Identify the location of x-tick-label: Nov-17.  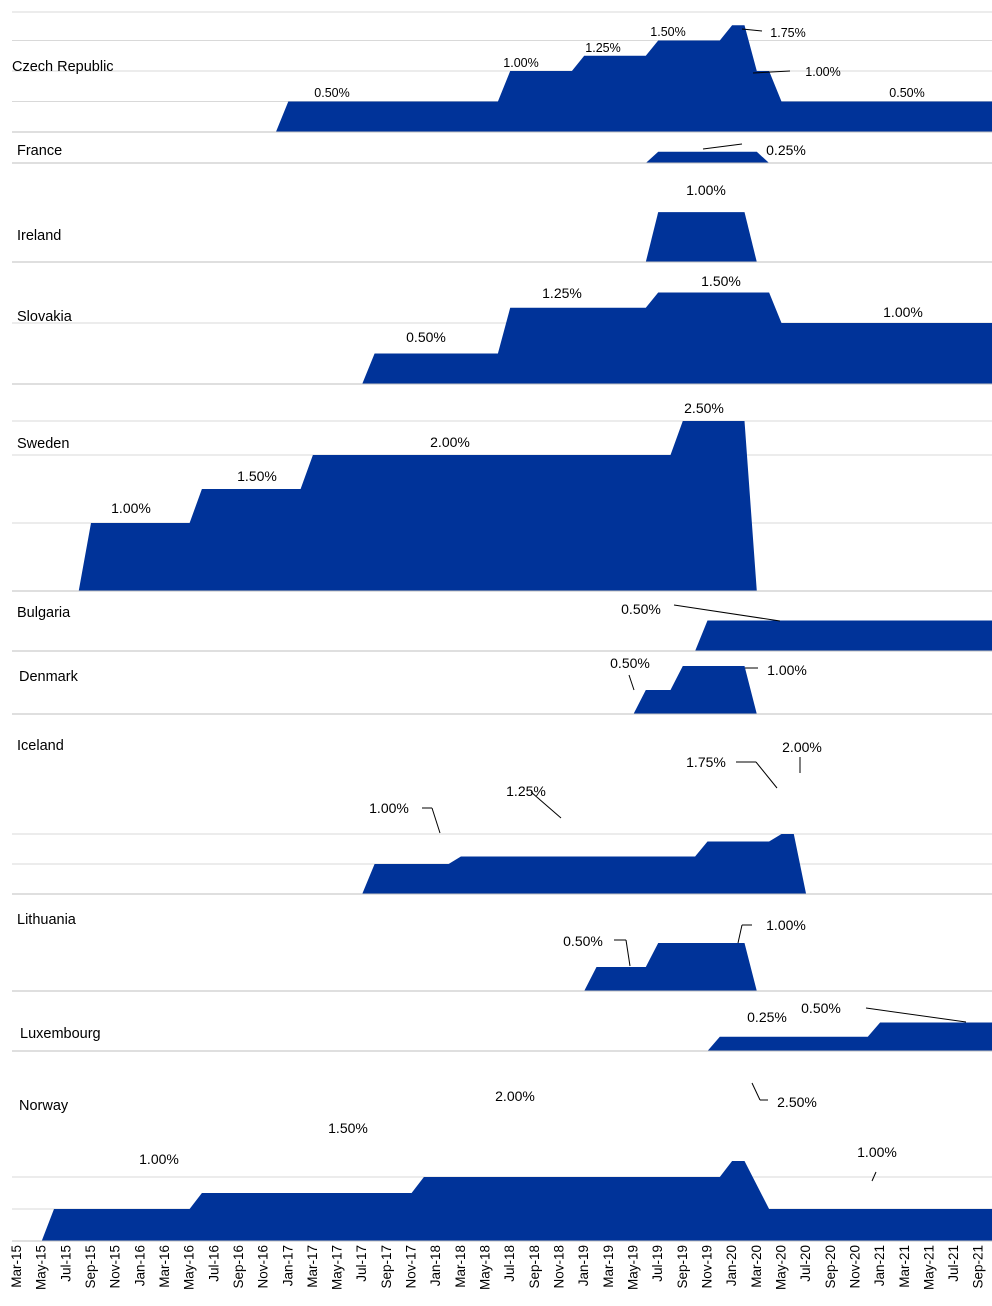
(411, 1267).